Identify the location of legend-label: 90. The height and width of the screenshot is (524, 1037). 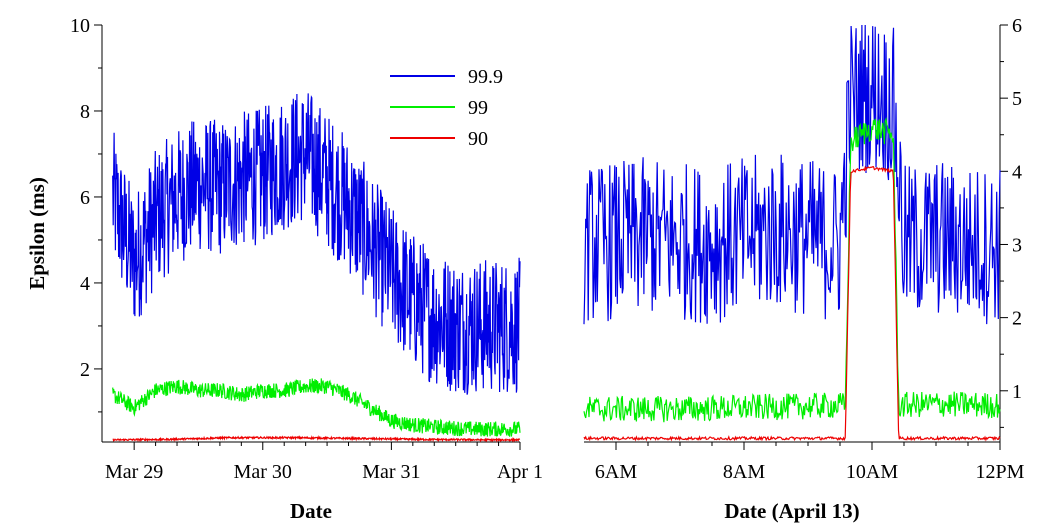
(478, 139).